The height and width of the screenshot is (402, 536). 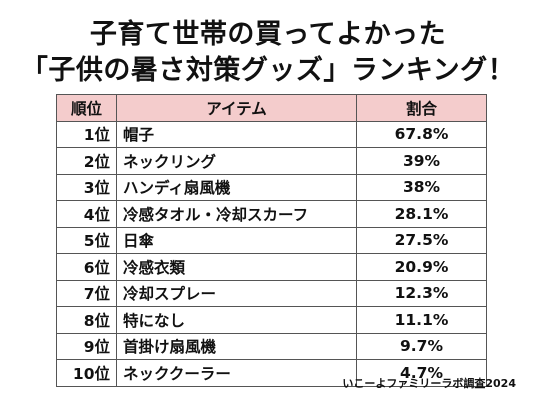 What do you see at coordinates (236, 108) in the screenshot?
I see `header-item: アイテム` at bounding box center [236, 108].